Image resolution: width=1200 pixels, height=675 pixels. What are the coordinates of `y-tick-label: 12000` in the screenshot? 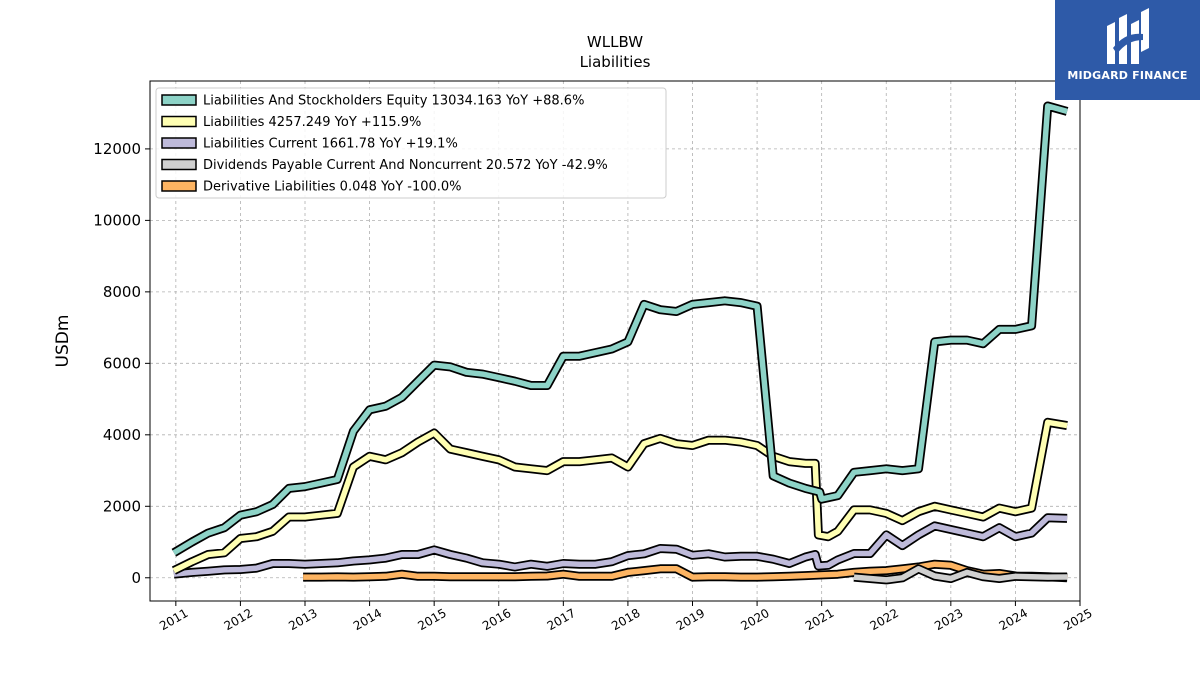 It's located at (117, 149).